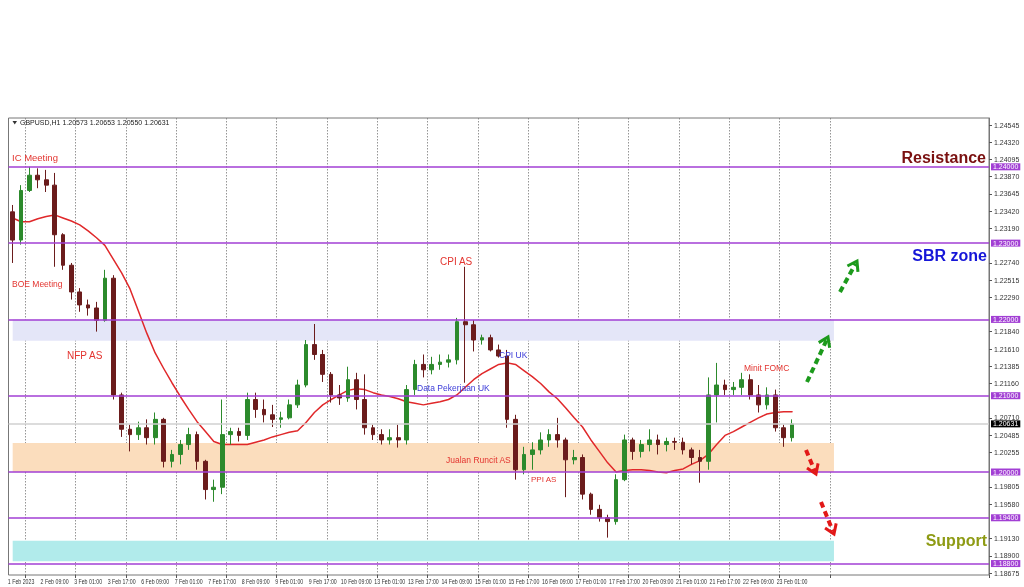 Image resolution: width=1024 pixels, height=587 pixels. What do you see at coordinates (767, 368) in the screenshot?
I see `annotation: Minit FOMC` at bounding box center [767, 368].